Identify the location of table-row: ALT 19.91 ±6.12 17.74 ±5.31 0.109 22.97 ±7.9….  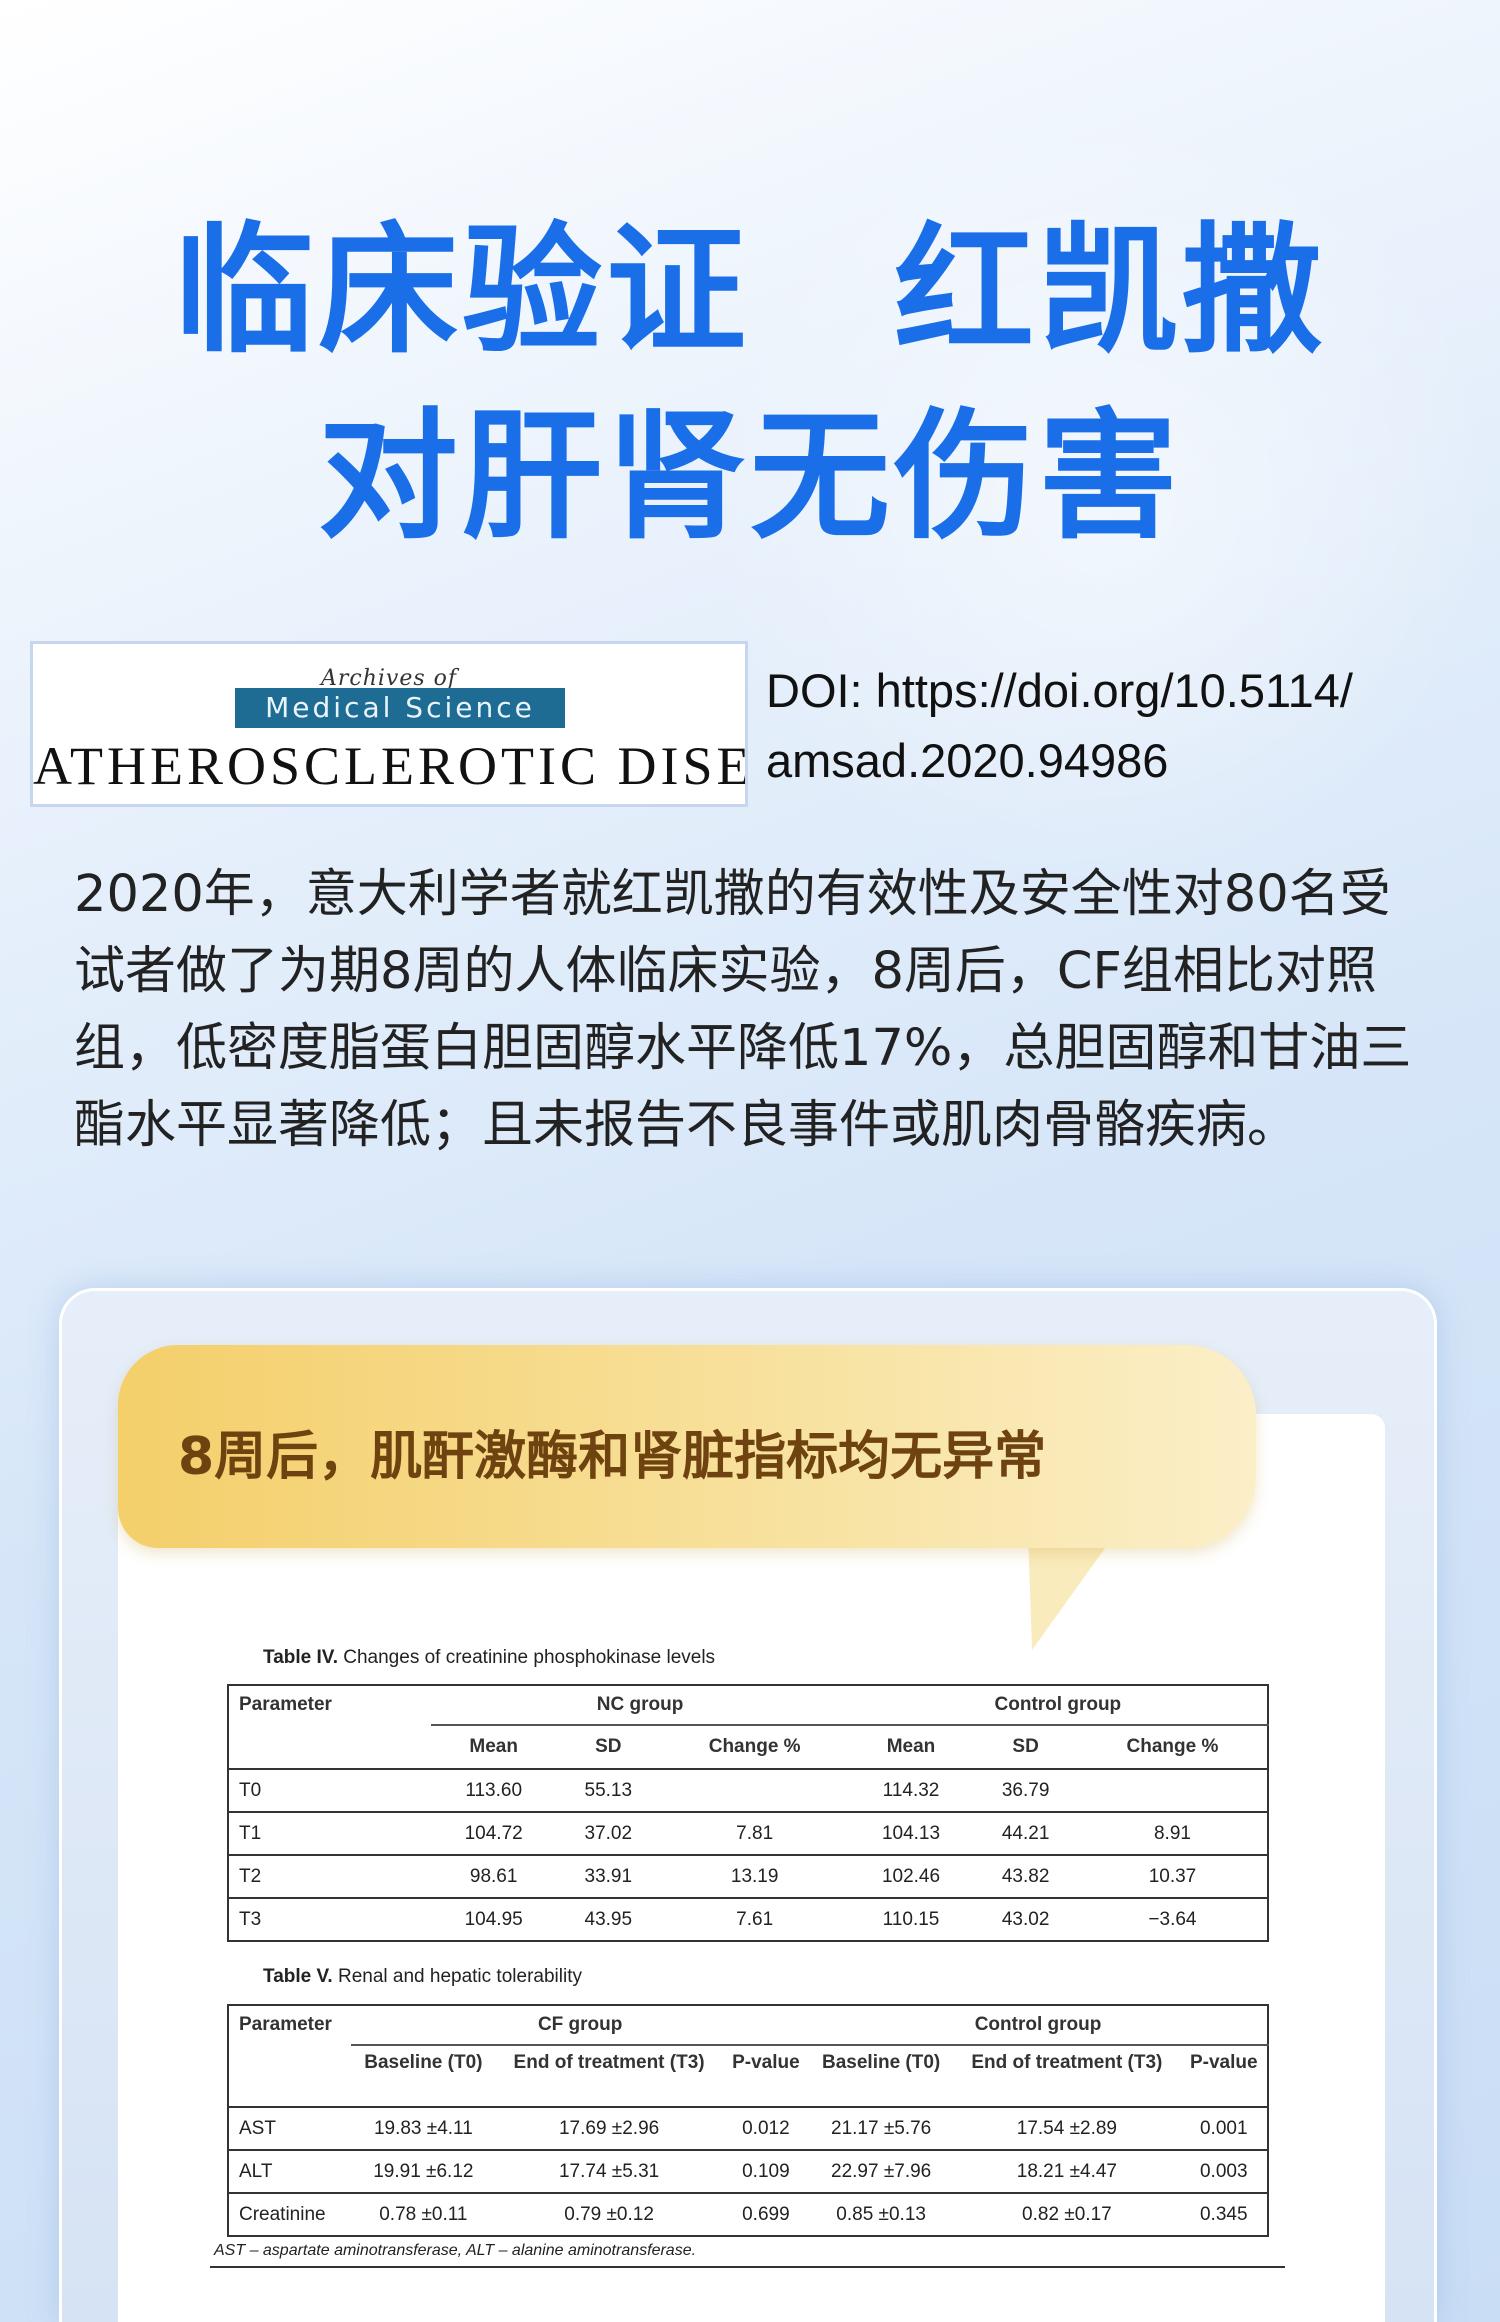
(748, 2171).